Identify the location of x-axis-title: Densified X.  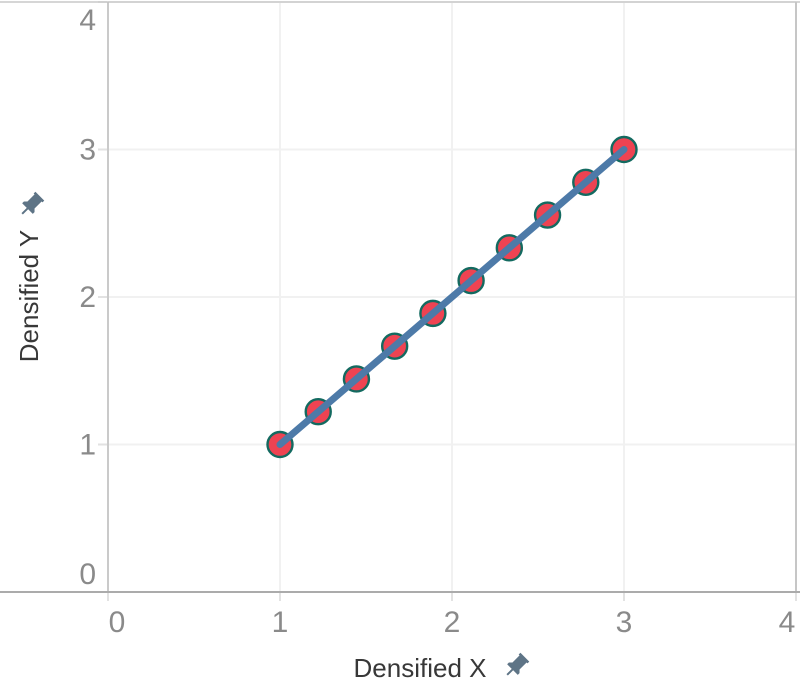
(420, 668).